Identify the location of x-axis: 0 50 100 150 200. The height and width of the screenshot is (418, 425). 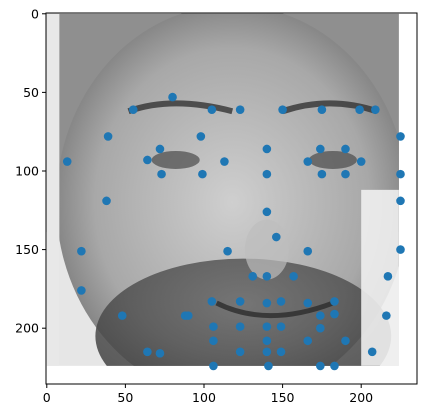
(208, 394).